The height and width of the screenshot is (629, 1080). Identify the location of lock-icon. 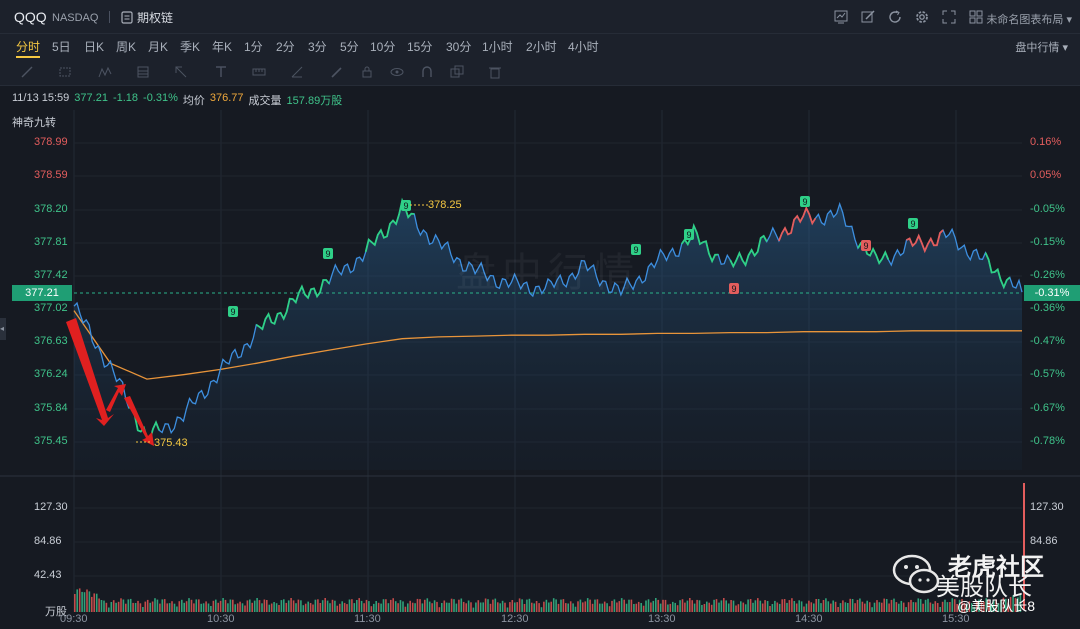
(367, 72).